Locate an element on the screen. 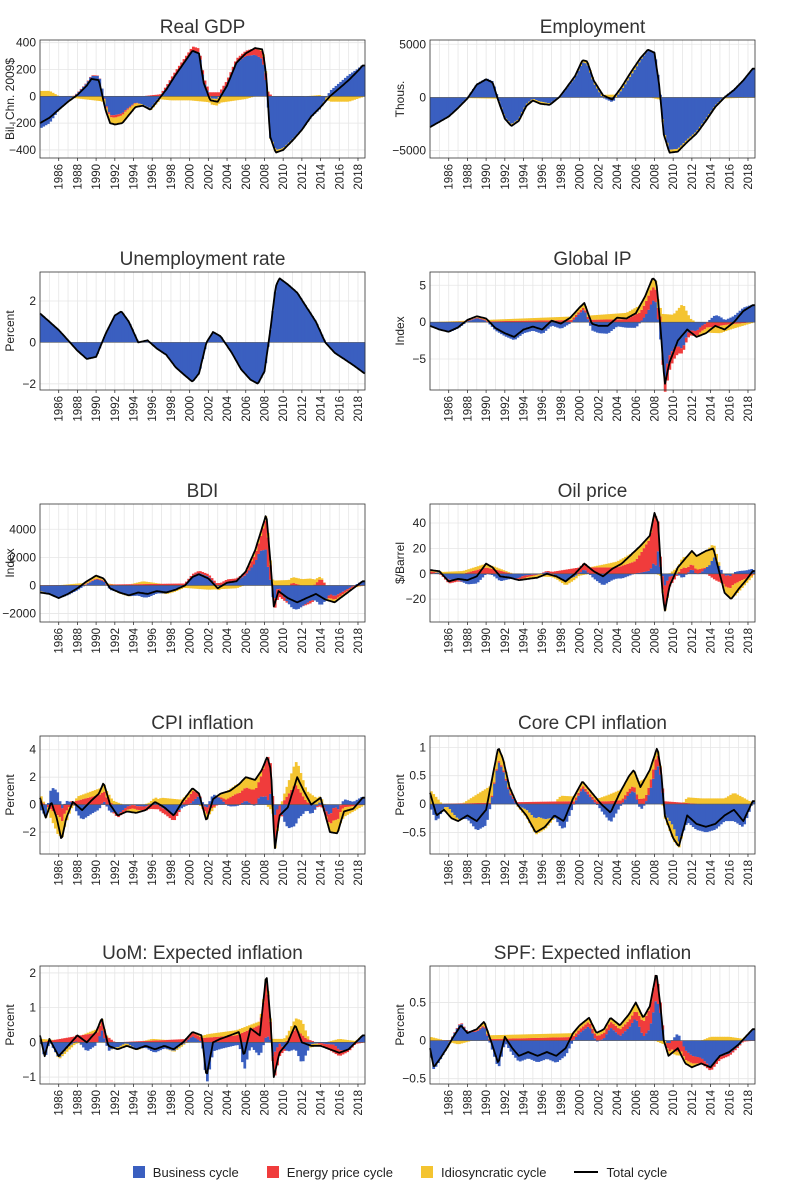 The width and height of the screenshot is (800, 1200). chart-title: Real GDP is located at coordinates (203, 27).